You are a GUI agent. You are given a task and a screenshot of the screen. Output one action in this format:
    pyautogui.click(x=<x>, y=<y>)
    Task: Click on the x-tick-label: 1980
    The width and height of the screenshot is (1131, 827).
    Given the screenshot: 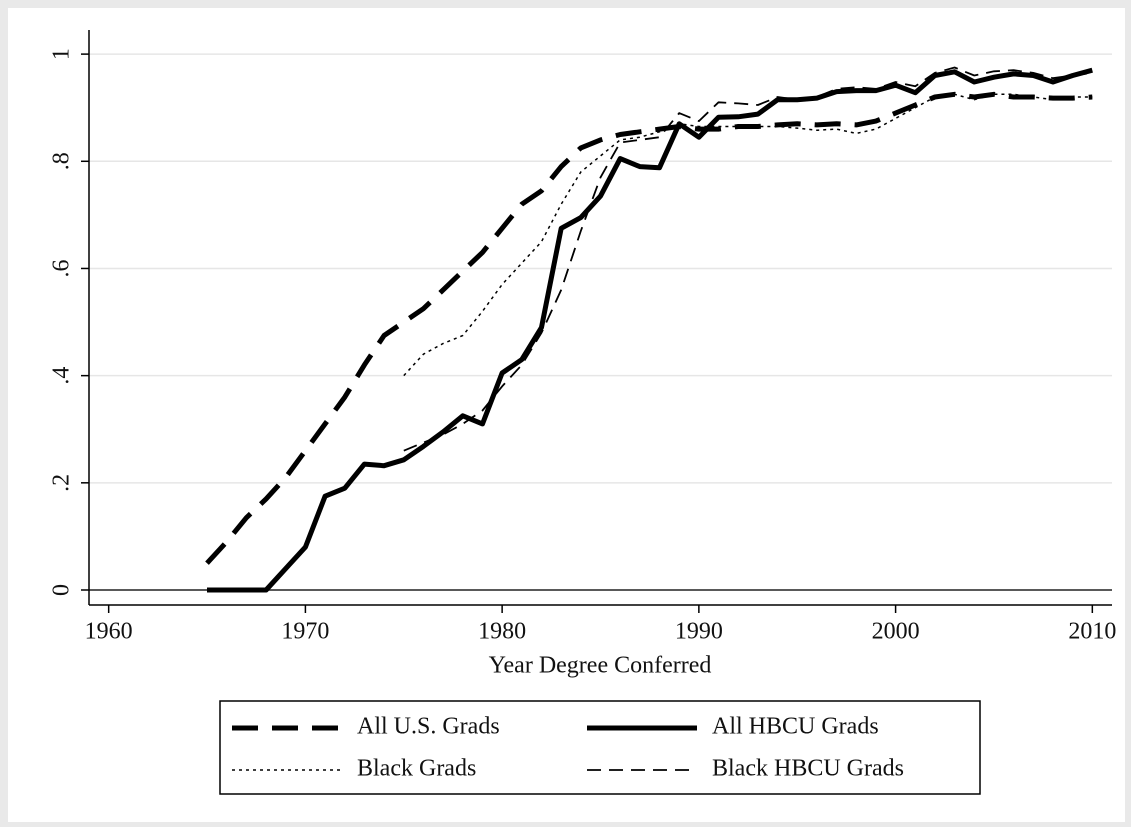 What is the action you would take?
    pyautogui.click(x=502, y=632)
    